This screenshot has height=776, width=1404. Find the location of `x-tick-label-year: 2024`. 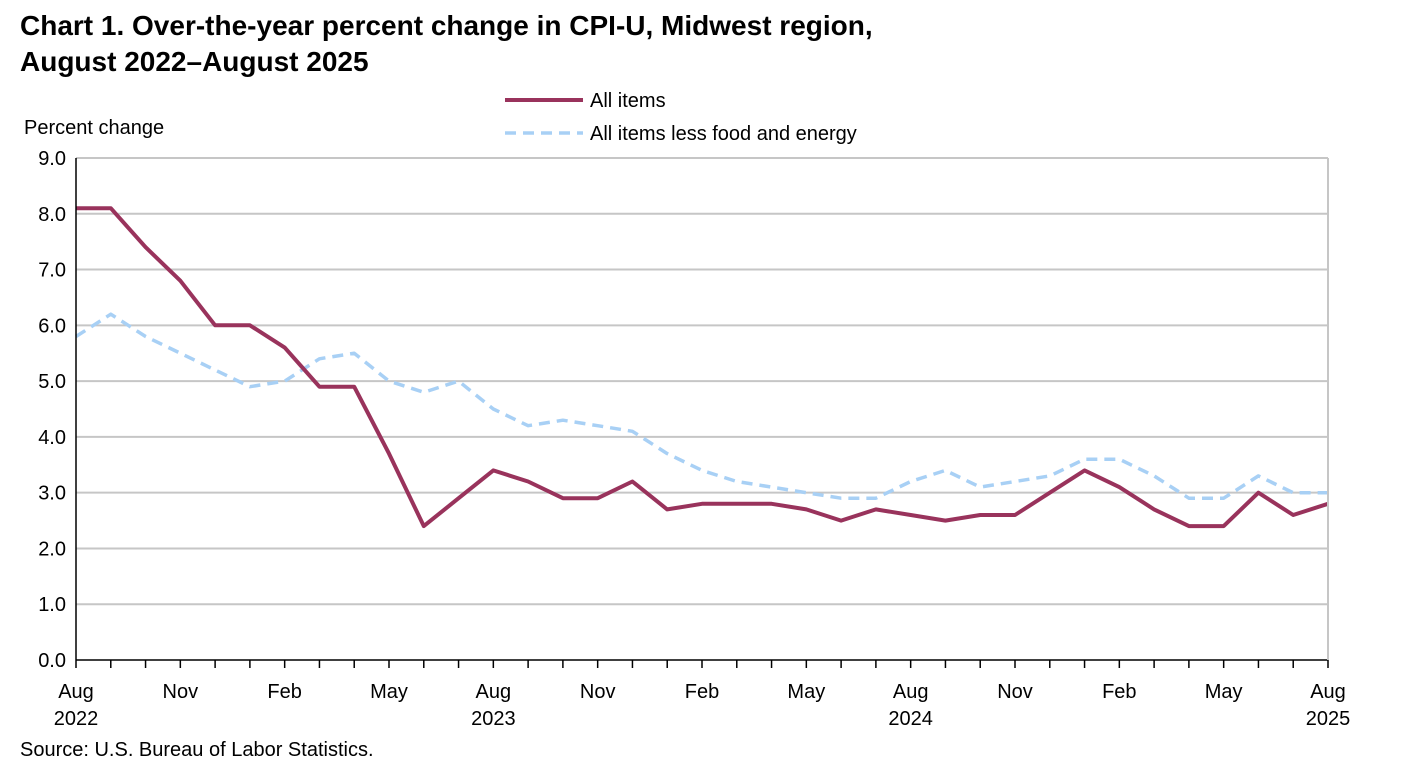

x-tick-label-year: 2024 is located at coordinates (910, 719).